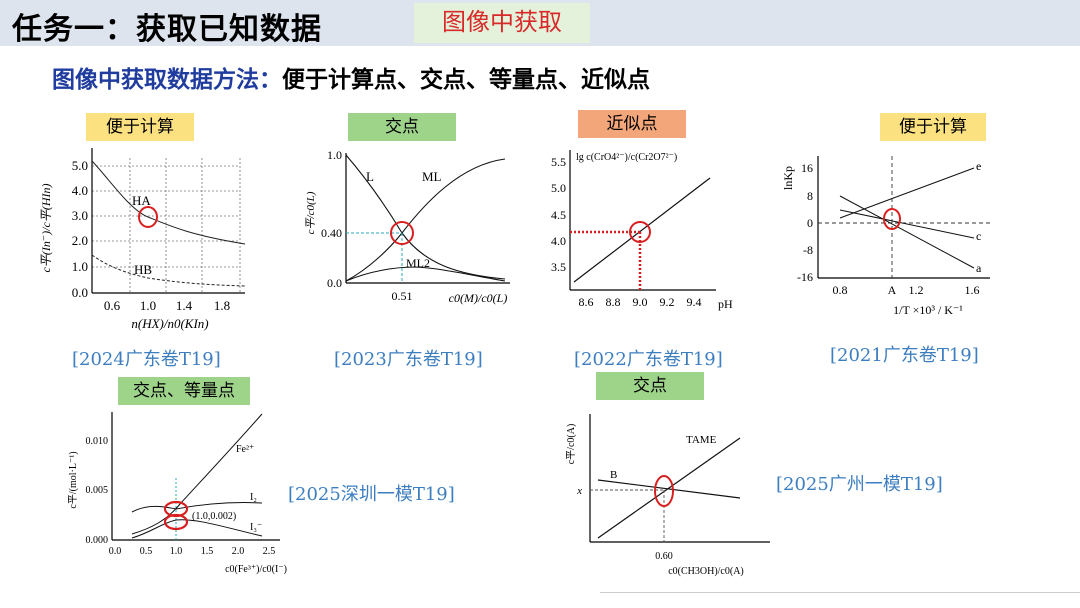  What do you see at coordinates (571, 444) in the screenshot?
I see `chart6-ylabel: c平/c0(A)` at bounding box center [571, 444].